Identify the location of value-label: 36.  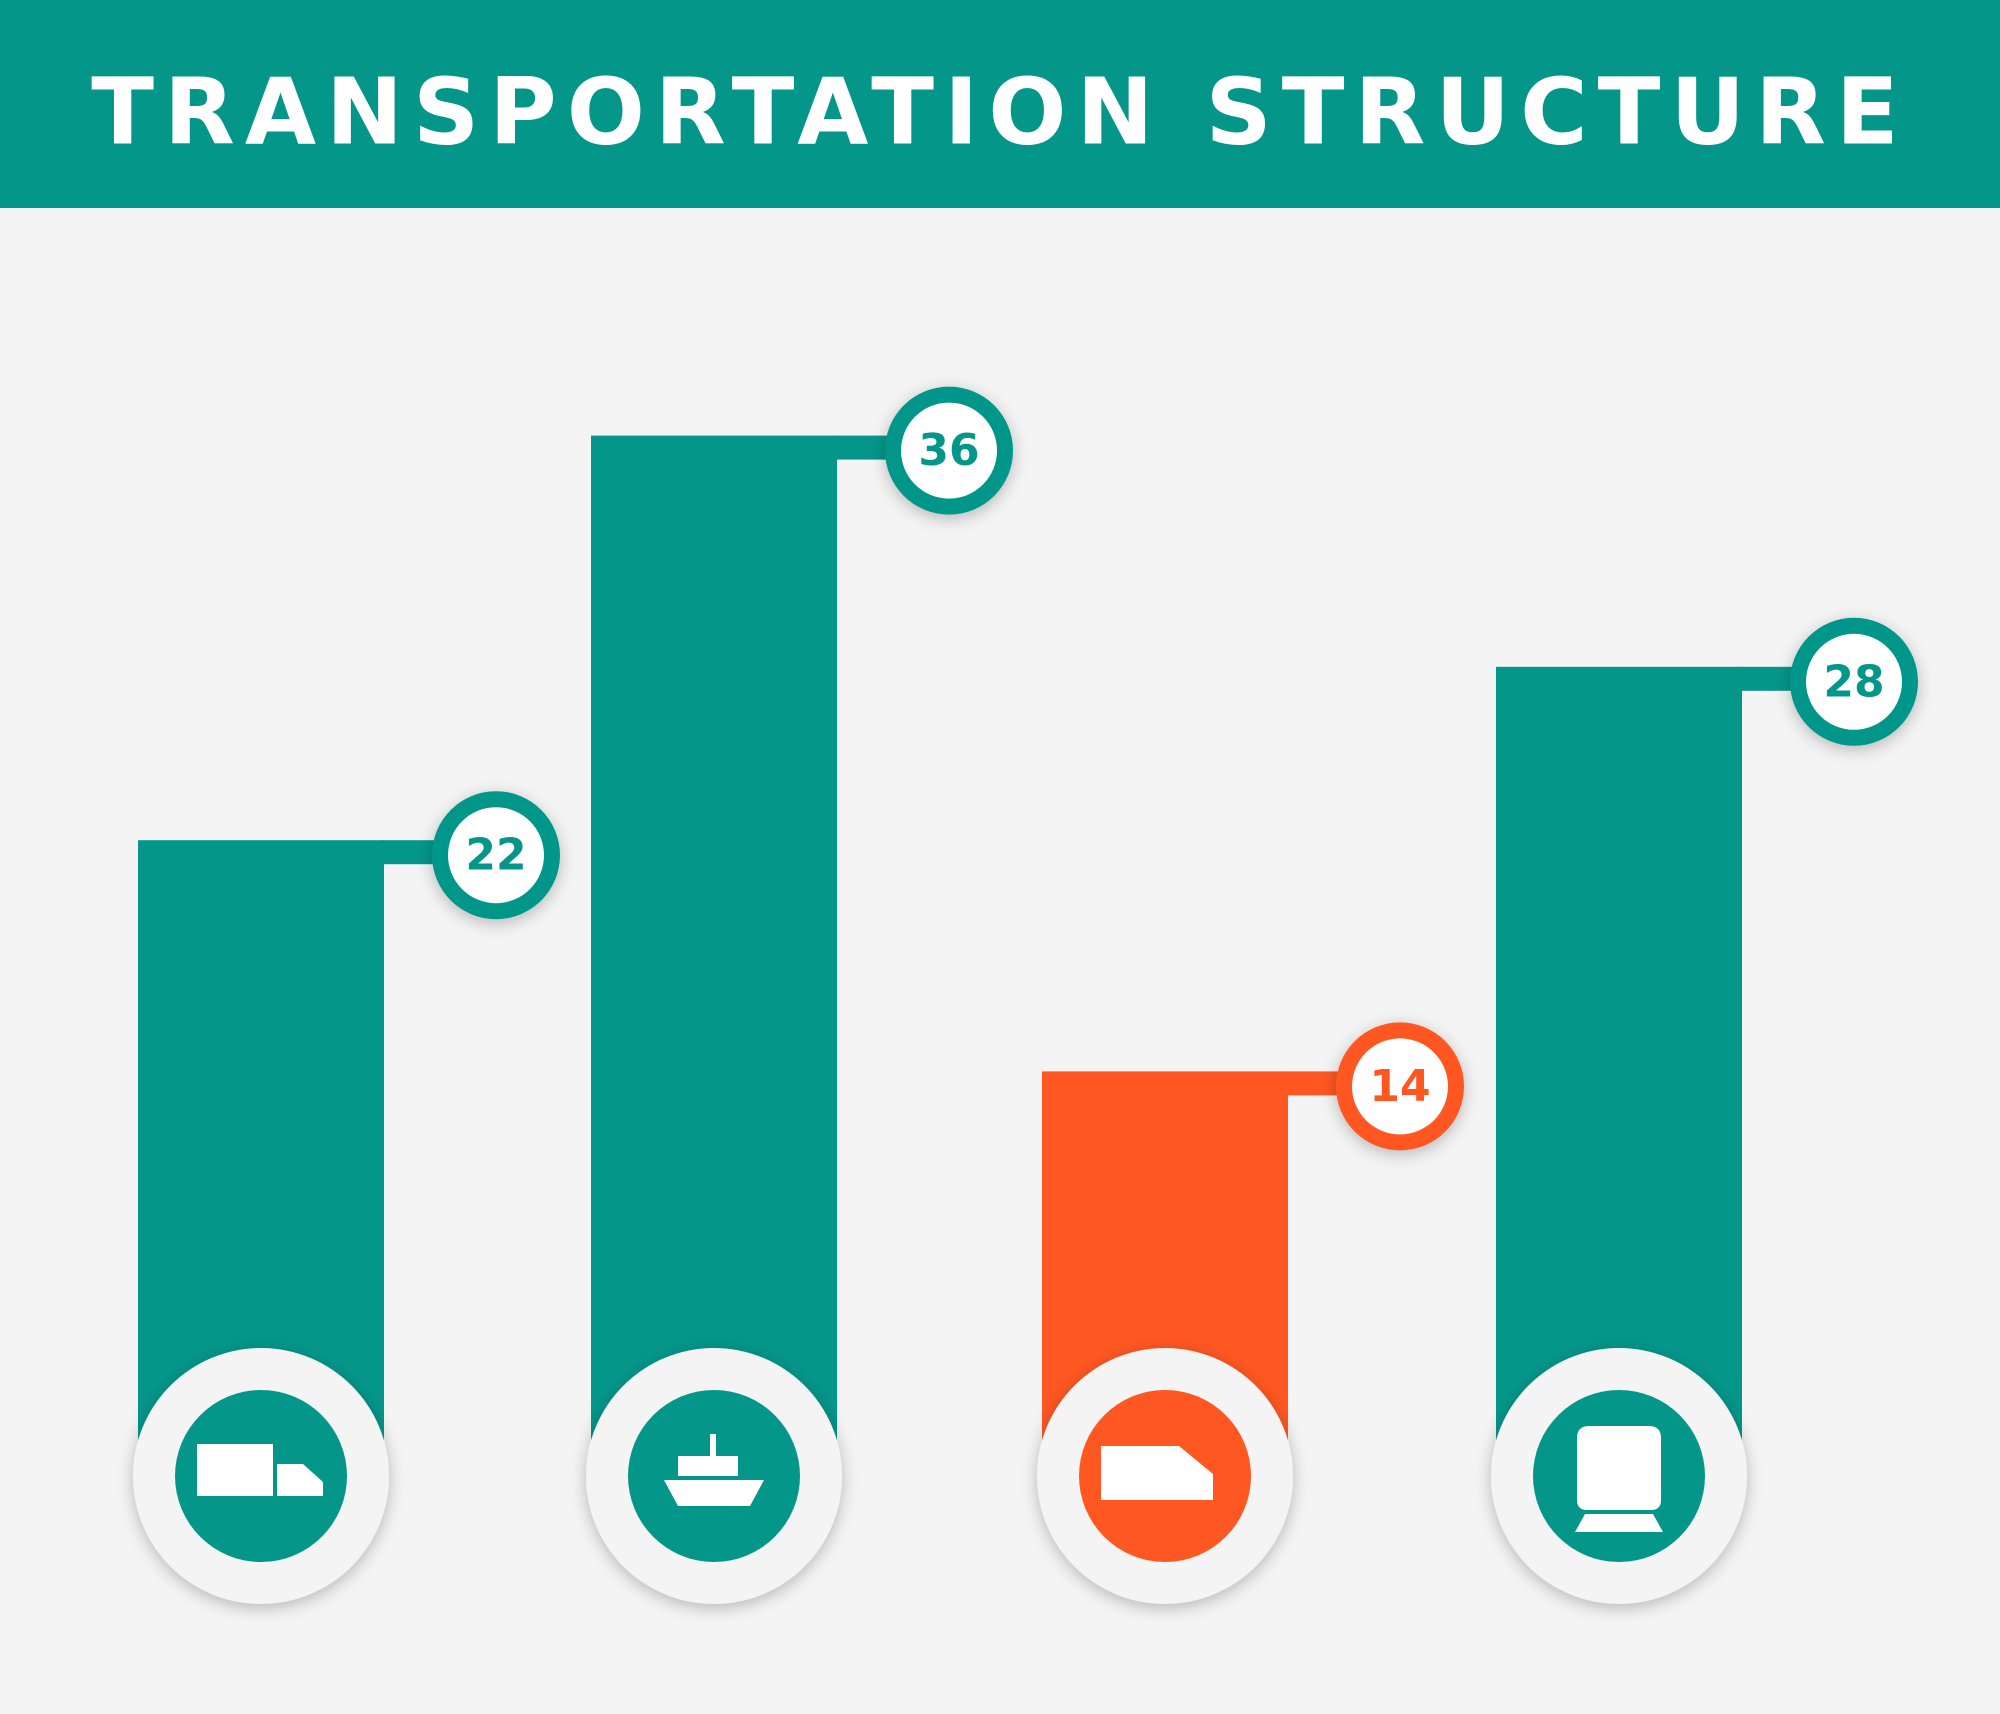
(948, 450).